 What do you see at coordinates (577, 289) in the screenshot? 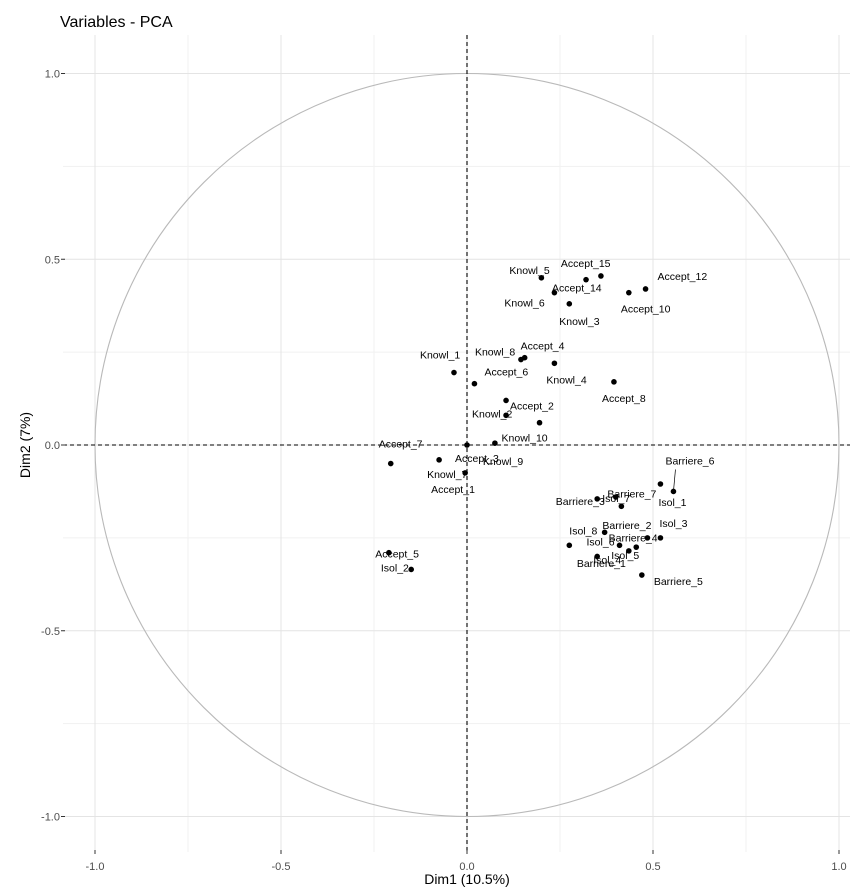
I see `point-label-accept-14: Accept_14` at bounding box center [577, 289].